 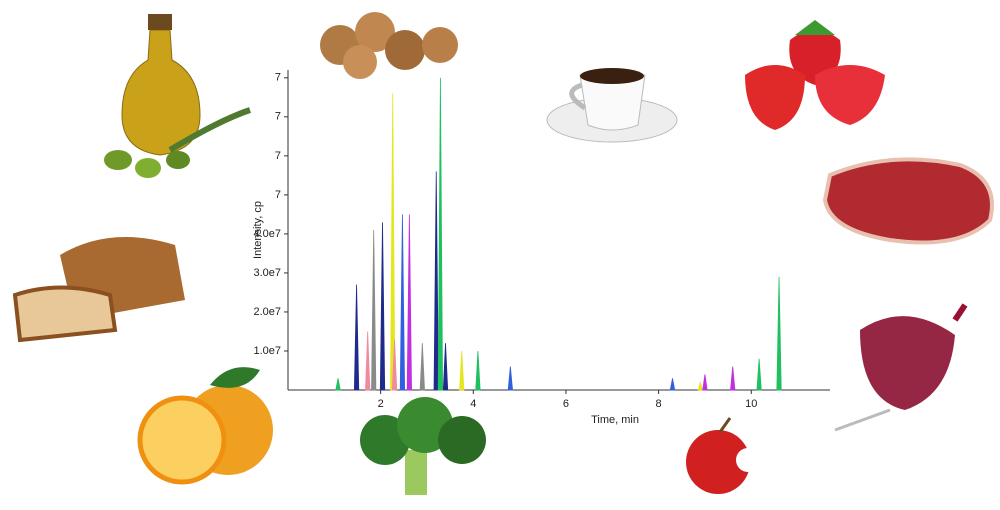 What do you see at coordinates (473, 404) in the screenshot?
I see `x-tick-label: 4` at bounding box center [473, 404].